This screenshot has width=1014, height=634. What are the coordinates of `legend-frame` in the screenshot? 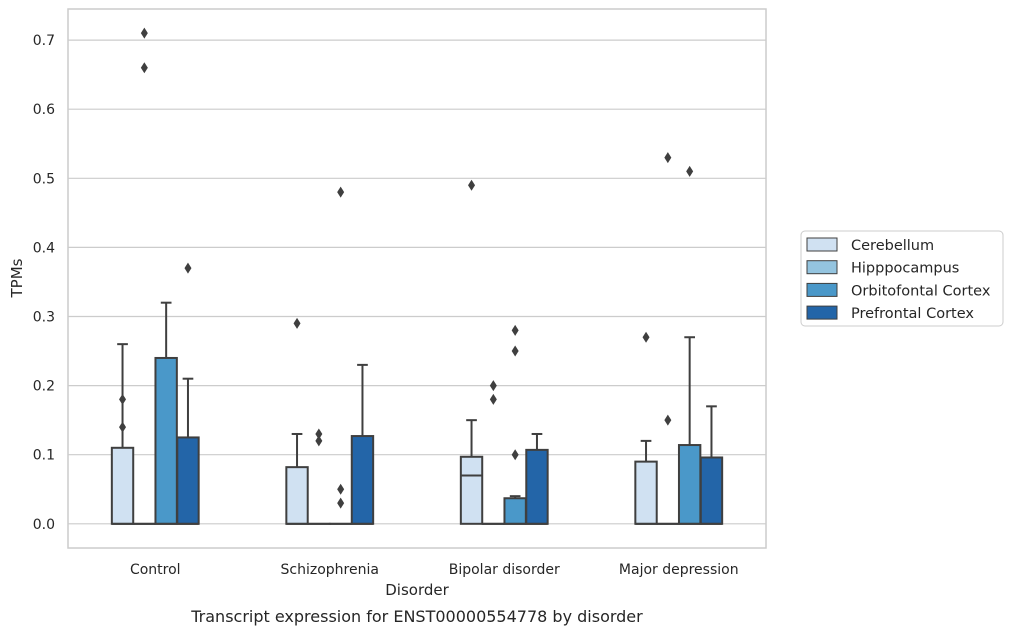 It's located at (902, 278).